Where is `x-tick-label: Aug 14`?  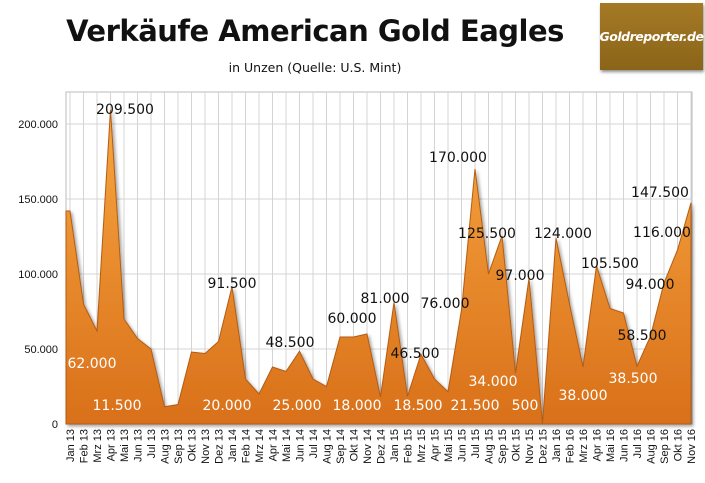
x-tick-label: Aug 14 is located at coordinates (328, 446).